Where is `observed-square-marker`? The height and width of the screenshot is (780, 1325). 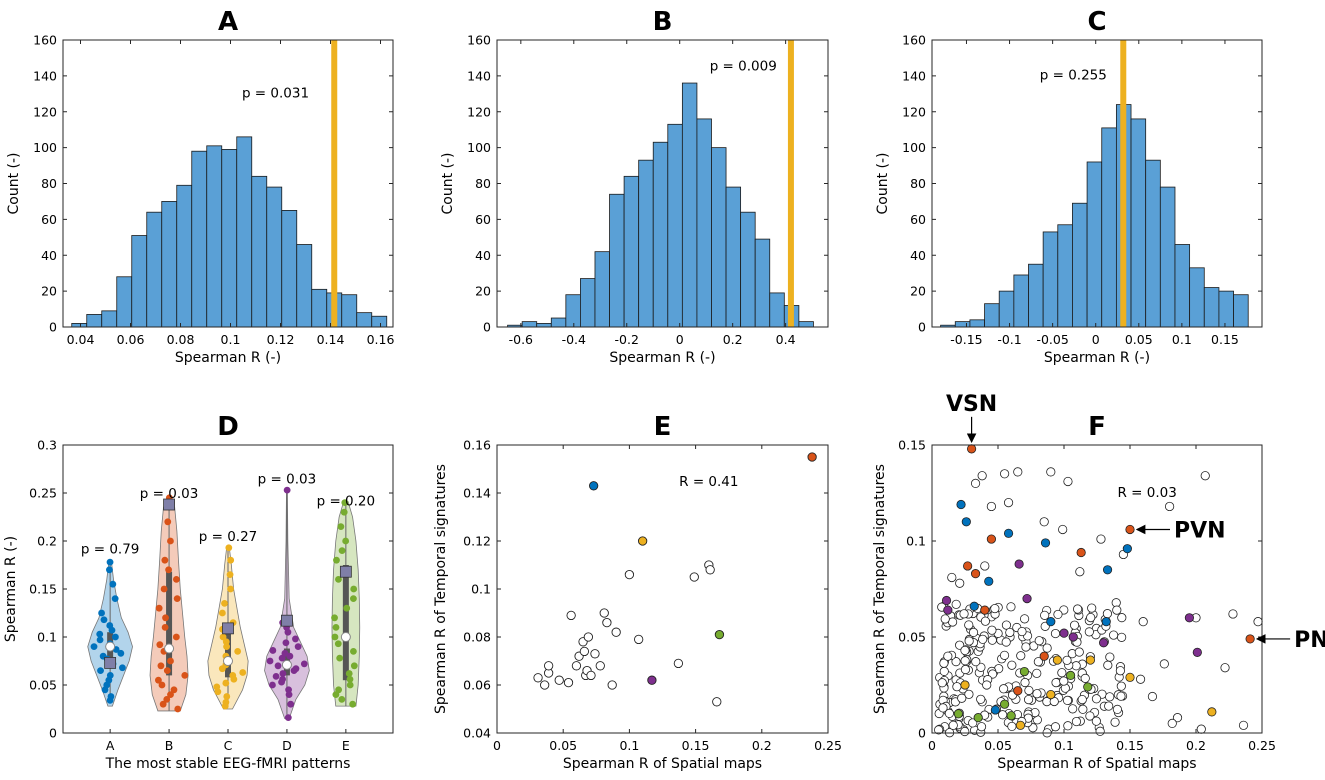 observed-square-marker is located at coordinates (169, 504).